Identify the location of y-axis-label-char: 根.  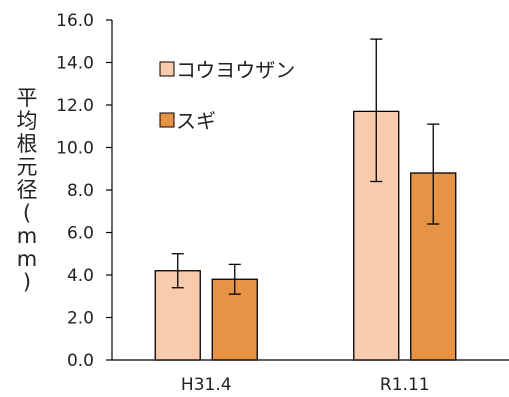
(27, 144).